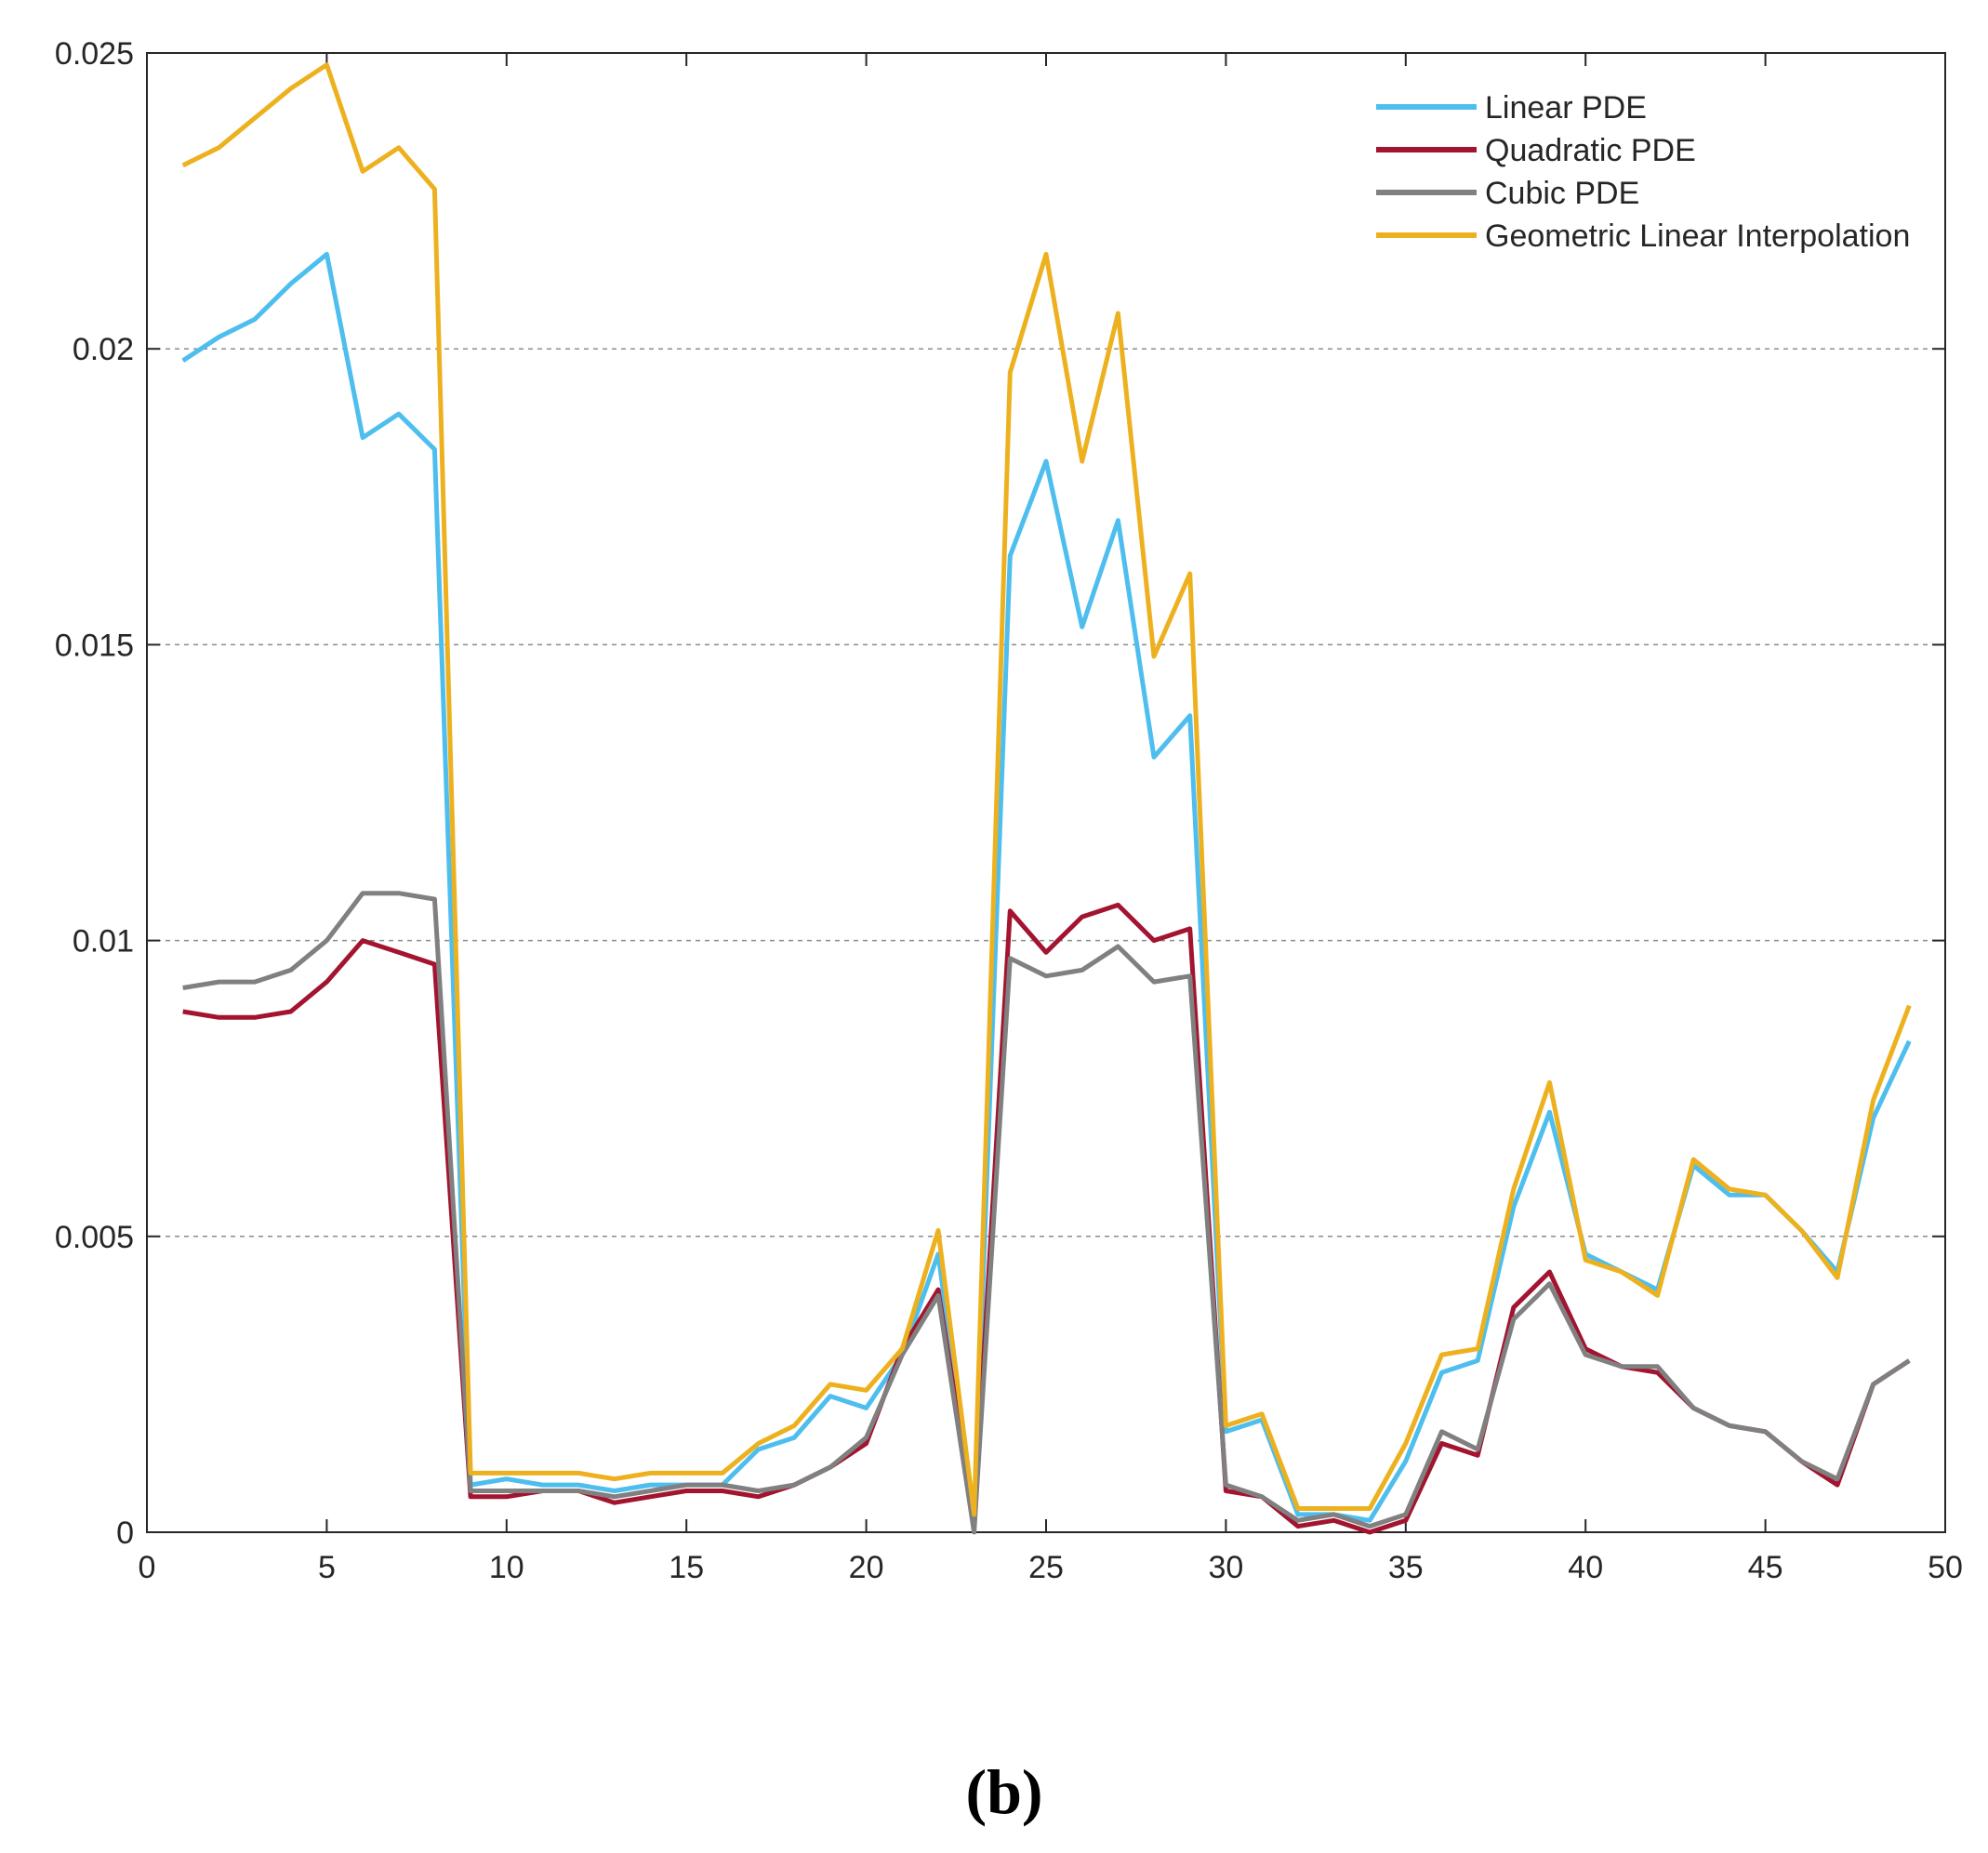 The height and width of the screenshot is (1853, 1988). What do you see at coordinates (1004, 1791) in the screenshot?
I see `figure-caption: (b)` at bounding box center [1004, 1791].